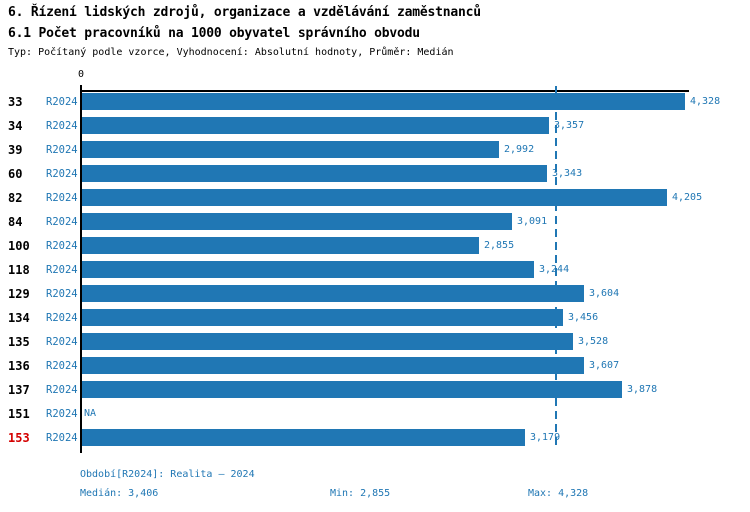  What do you see at coordinates (687, 197) in the screenshot?
I see `value-label: 4,205` at bounding box center [687, 197].